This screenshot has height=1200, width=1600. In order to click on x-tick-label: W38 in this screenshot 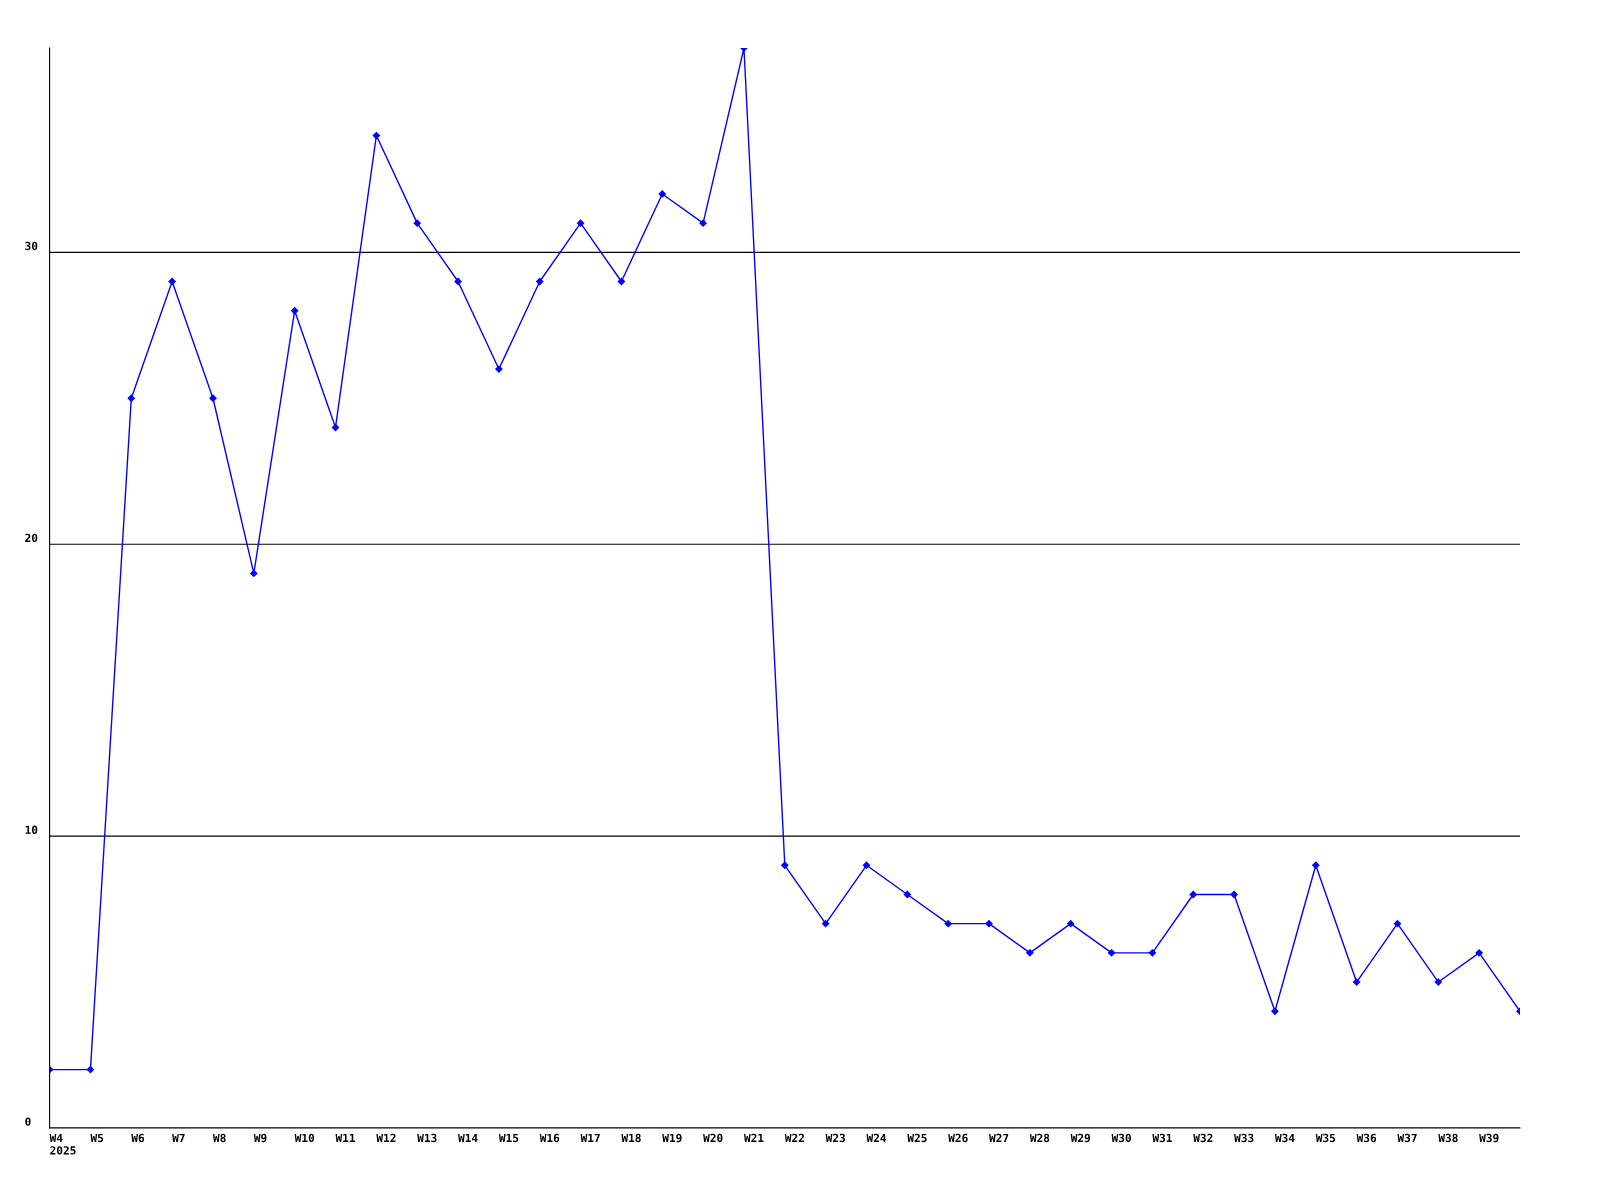, I will do `click(1448, 1138)`.